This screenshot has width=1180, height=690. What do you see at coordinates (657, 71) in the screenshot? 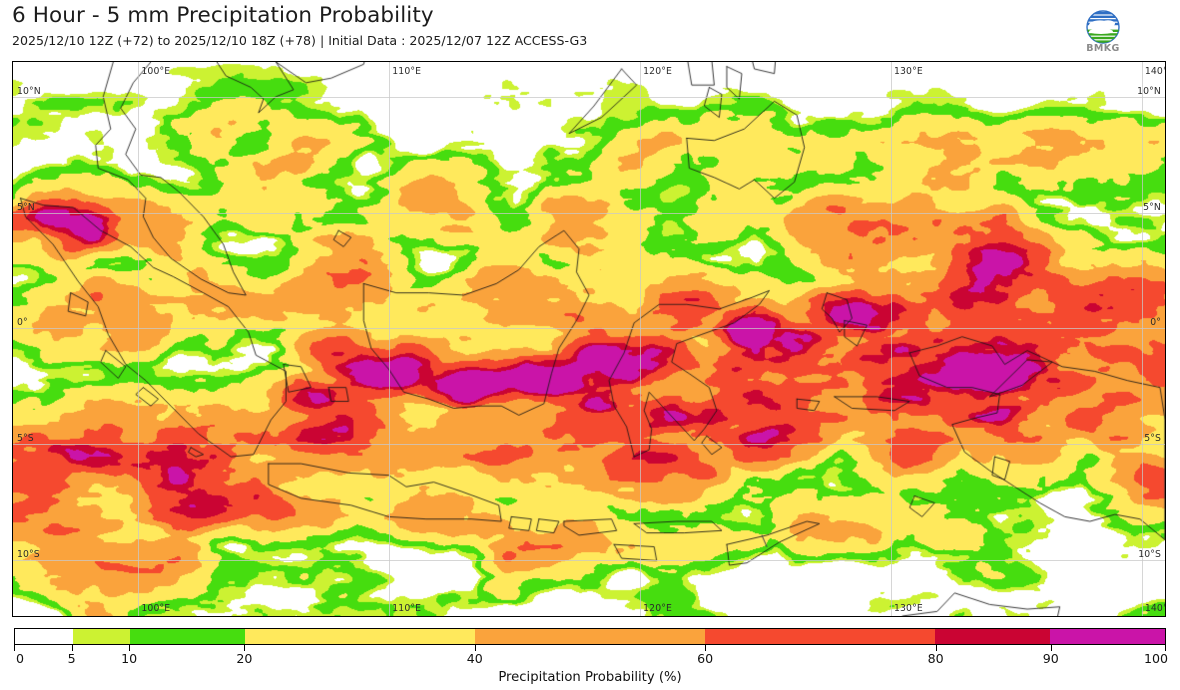
I see `lon-label-top: 120°E` at bounding box center [657, 71].